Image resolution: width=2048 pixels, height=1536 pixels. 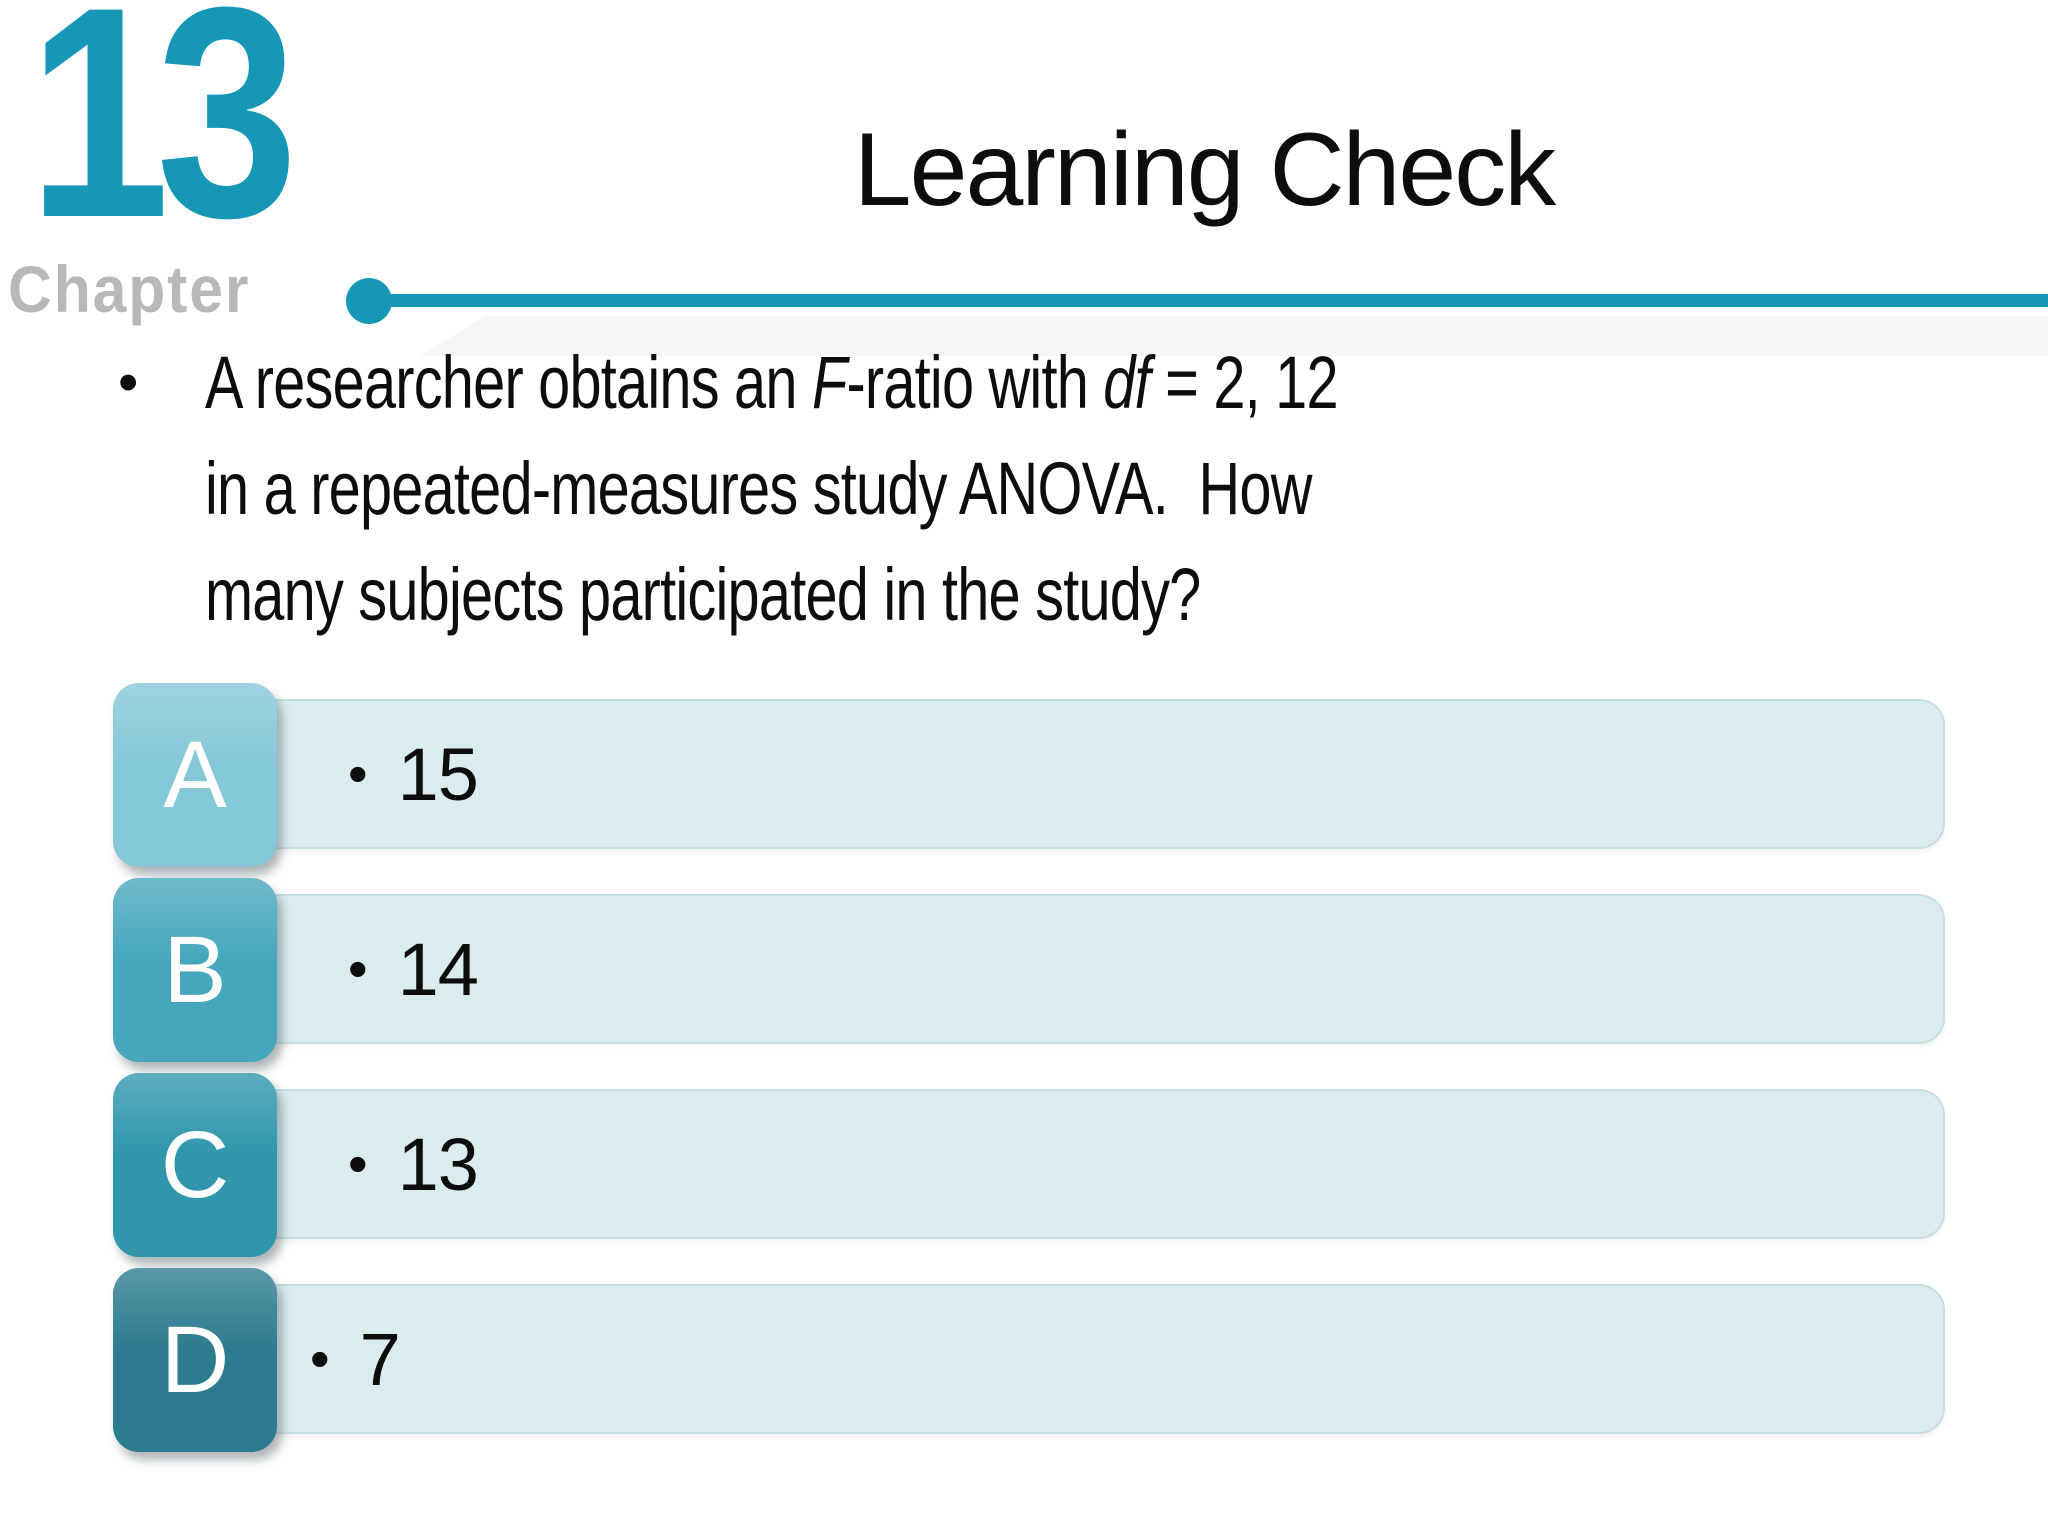 What do you see at coordinates (1208, 300) in the screenshot?
I see `title-rule` at bounding box center [1208, 300].